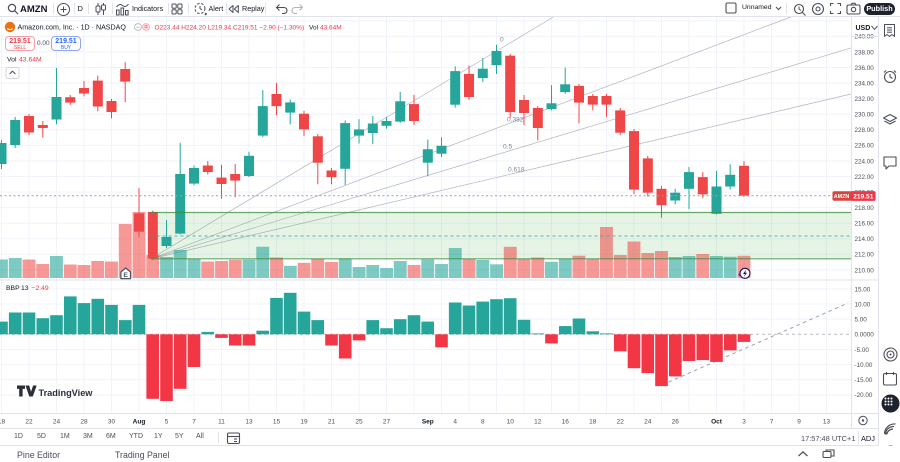 Image resolution: width=900 pixels, height=462 pixels. I want to click on svg-text: 21, so click(332, 421).